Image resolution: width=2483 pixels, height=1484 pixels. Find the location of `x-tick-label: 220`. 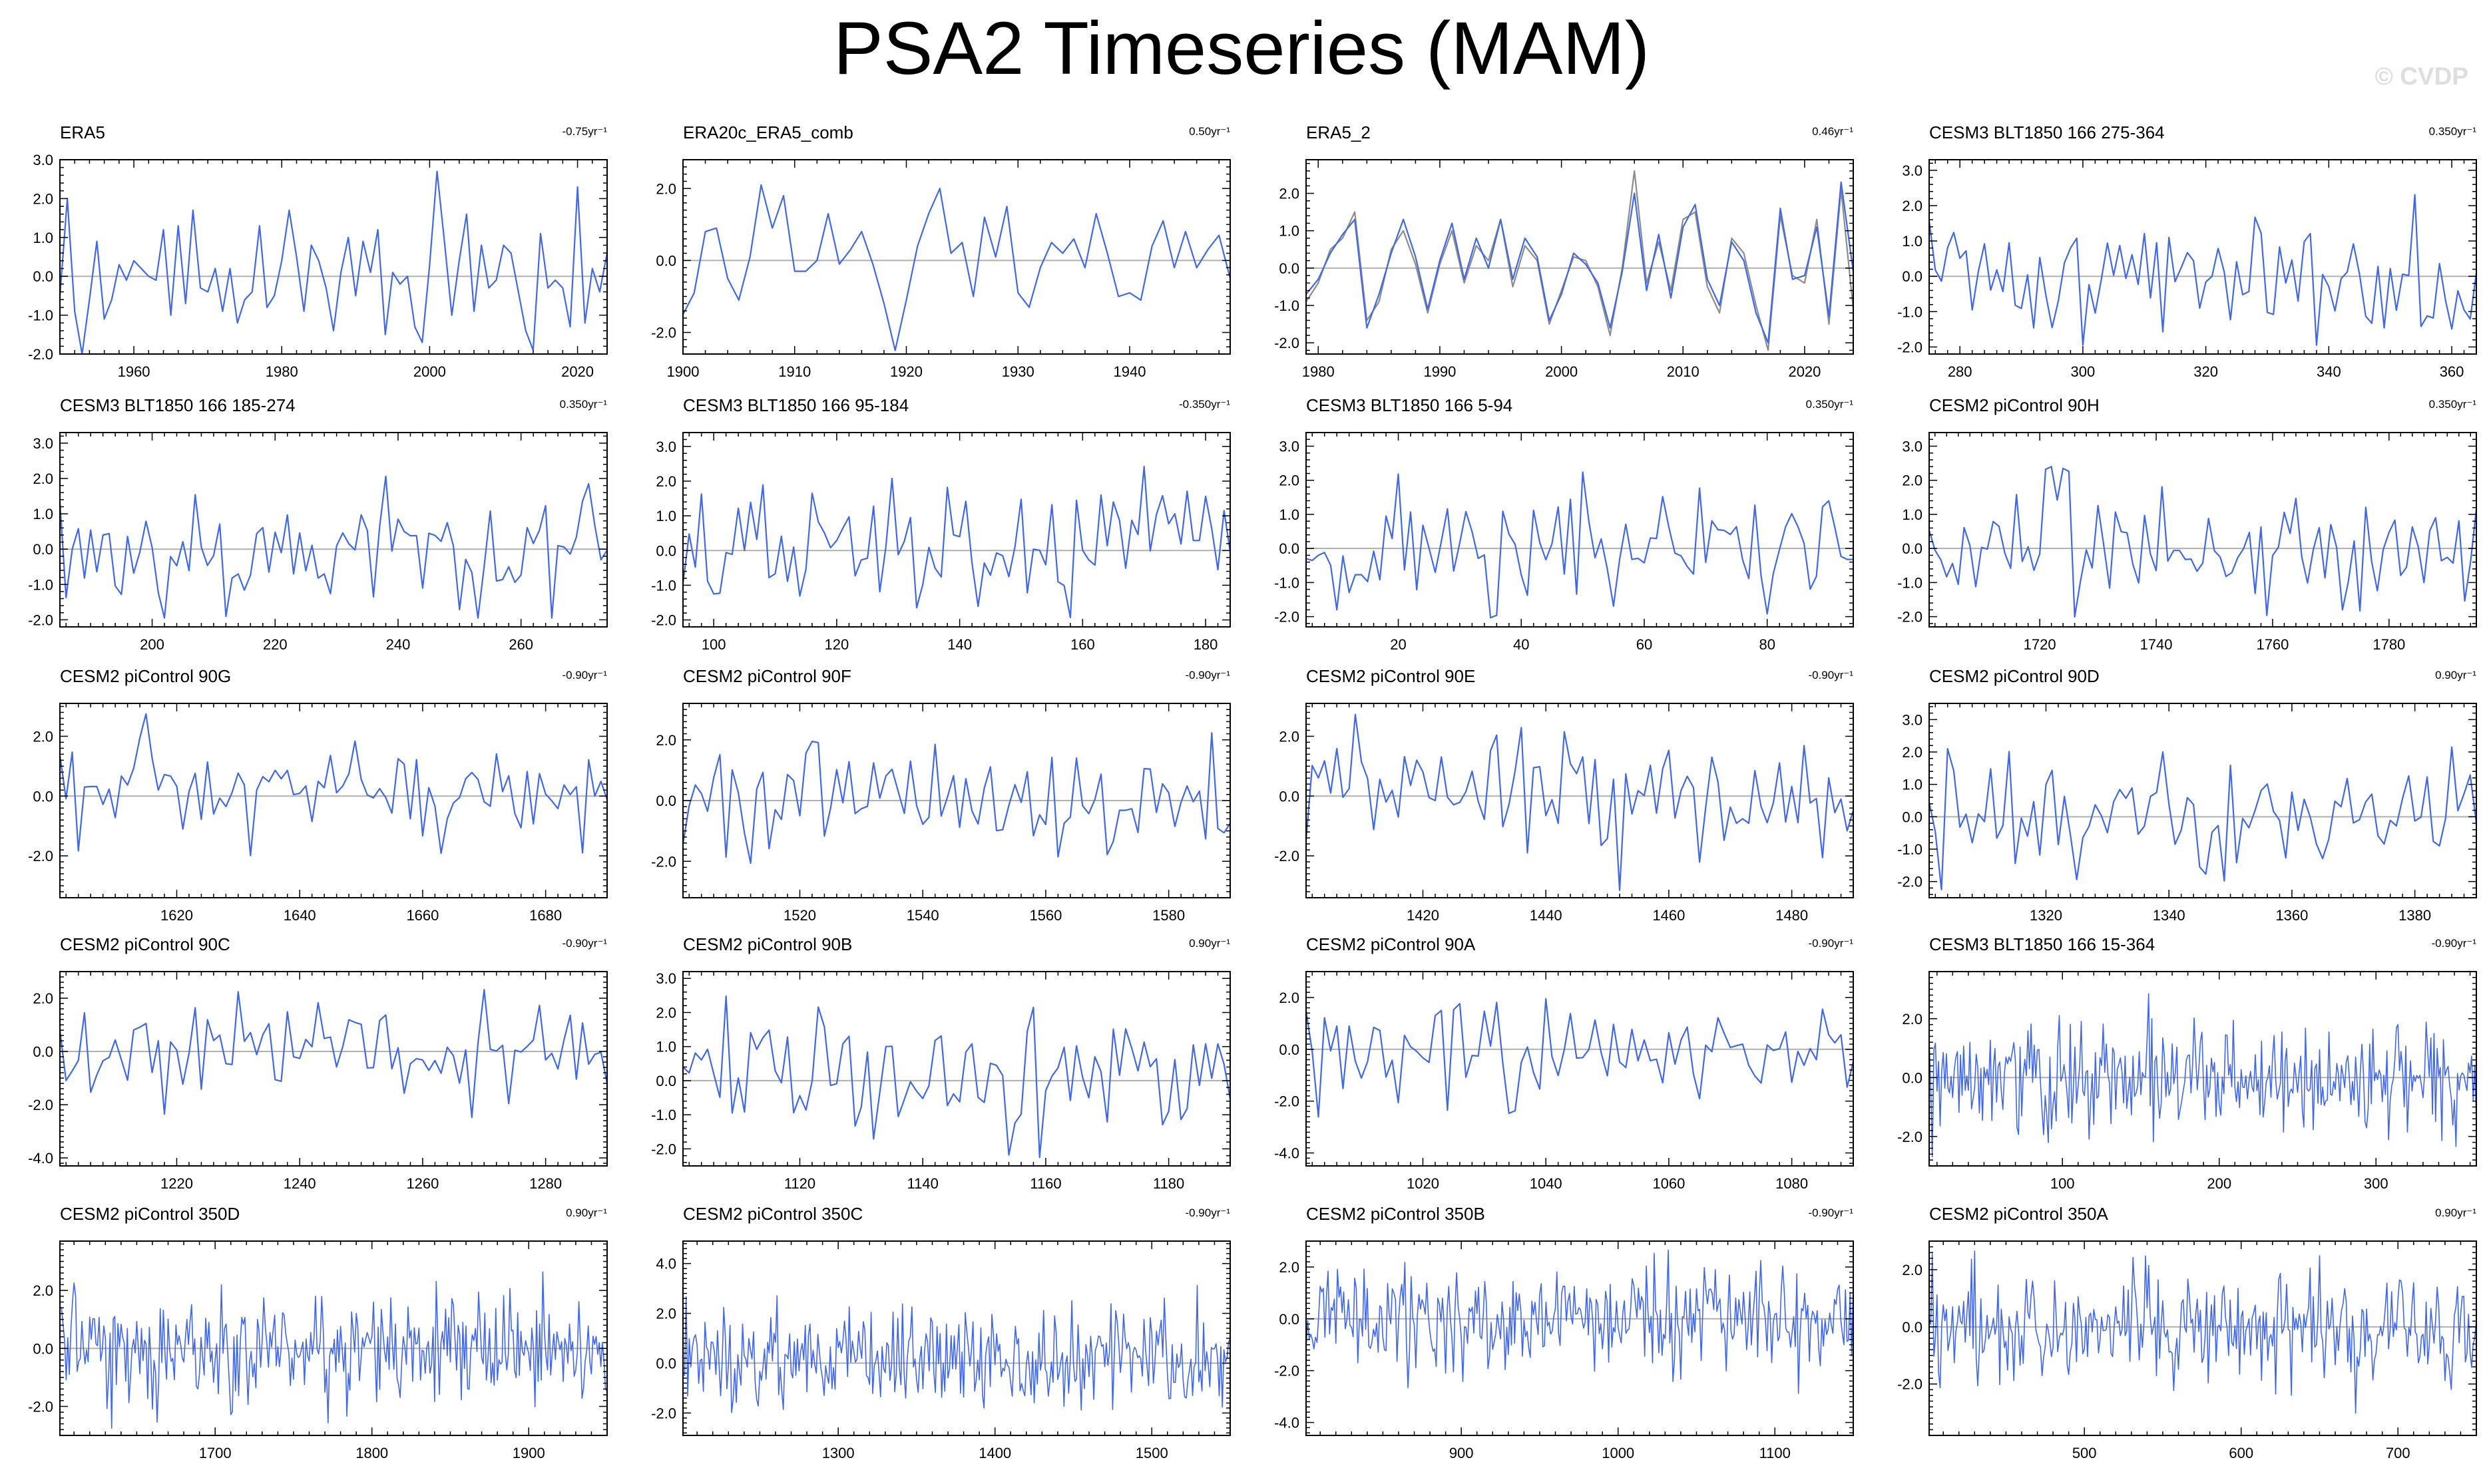

x-tick-label: 220 is located at coordinates (275, 644).